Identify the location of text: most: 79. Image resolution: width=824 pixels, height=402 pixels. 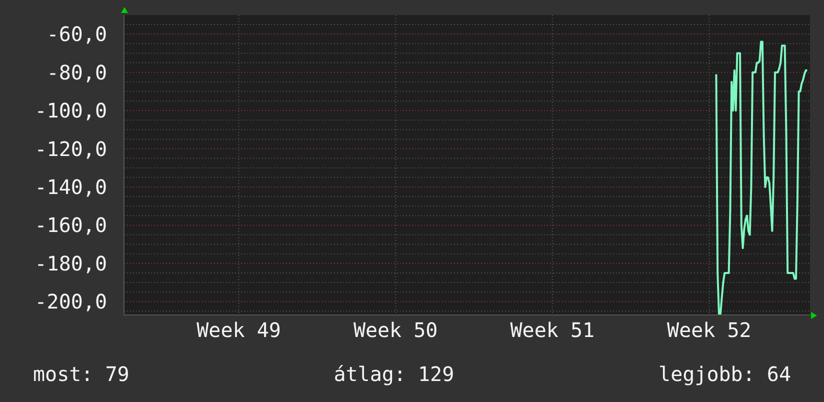
(81, 374).